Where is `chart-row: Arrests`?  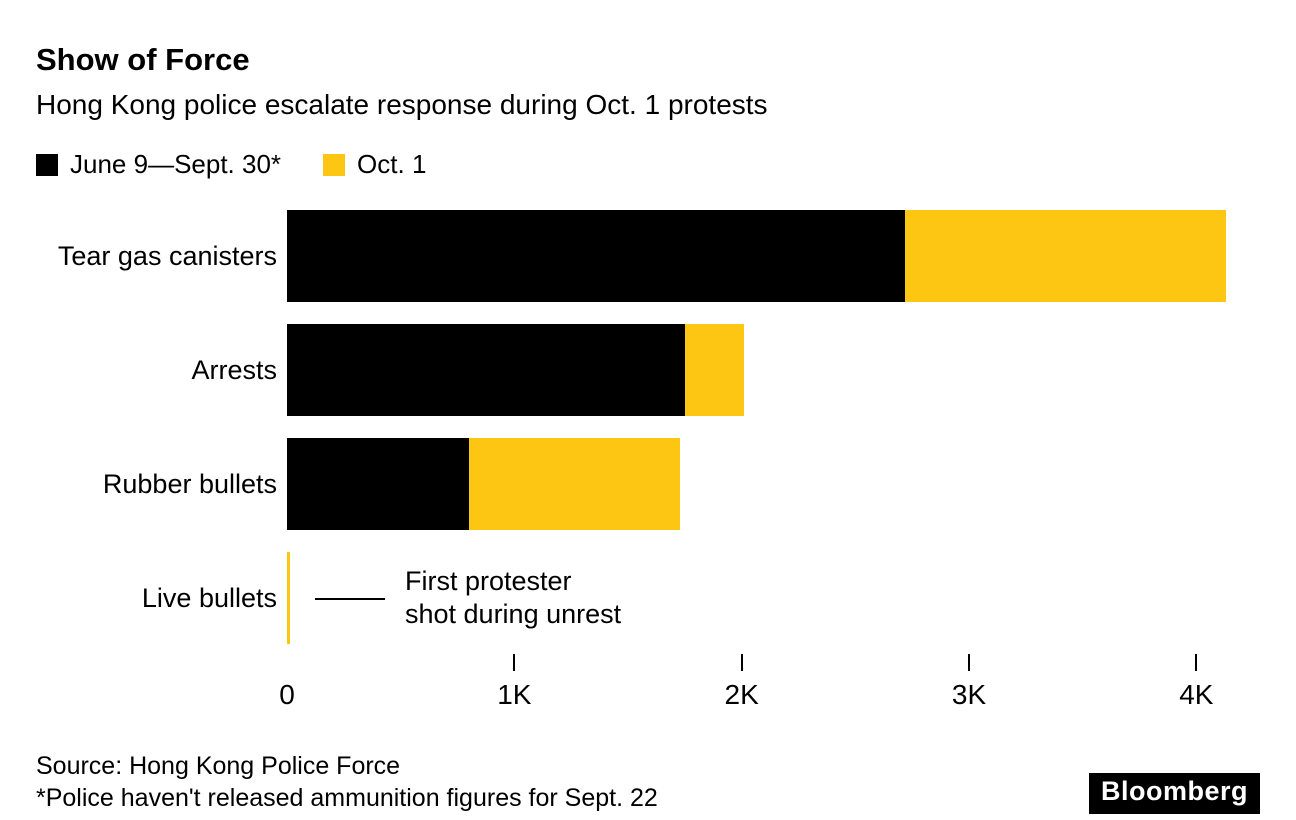
chart-row: Arrests is located at coordinates (648, 370).